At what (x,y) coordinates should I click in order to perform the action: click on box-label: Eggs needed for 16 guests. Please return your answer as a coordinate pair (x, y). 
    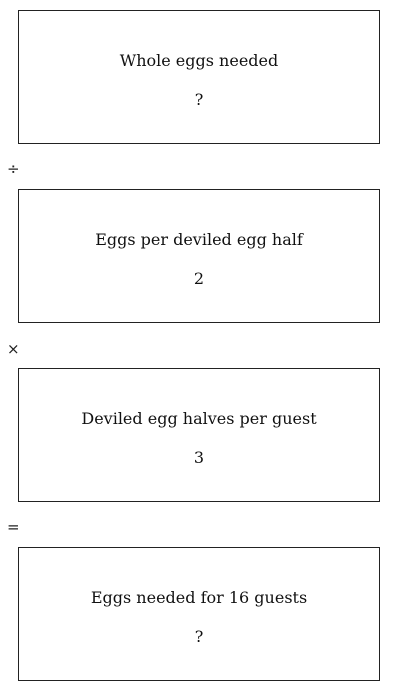
    Looking at the image, I should click on (199, 597).